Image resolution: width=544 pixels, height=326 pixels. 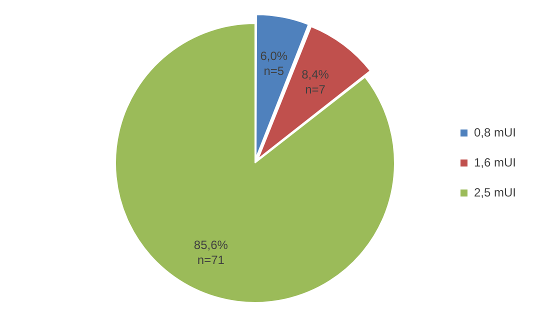 I want to click on data-label: 6,0% n=5, so click(x=274, y=63).